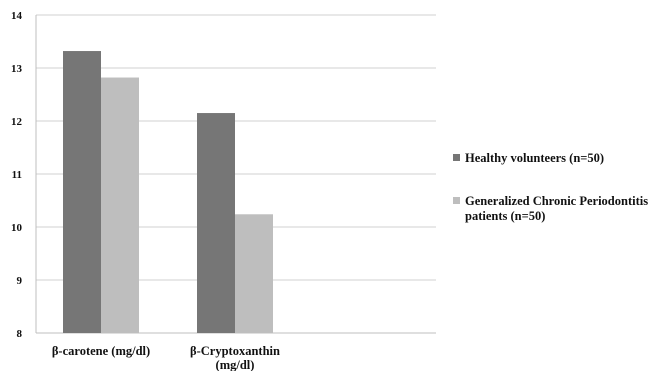 This screenshot has width=667, height=371. Describe the element at coordinates (235, 357) in the screenshot. I see `x-category-label: β-Cryptoxanthin (mg/dl)` at that location.